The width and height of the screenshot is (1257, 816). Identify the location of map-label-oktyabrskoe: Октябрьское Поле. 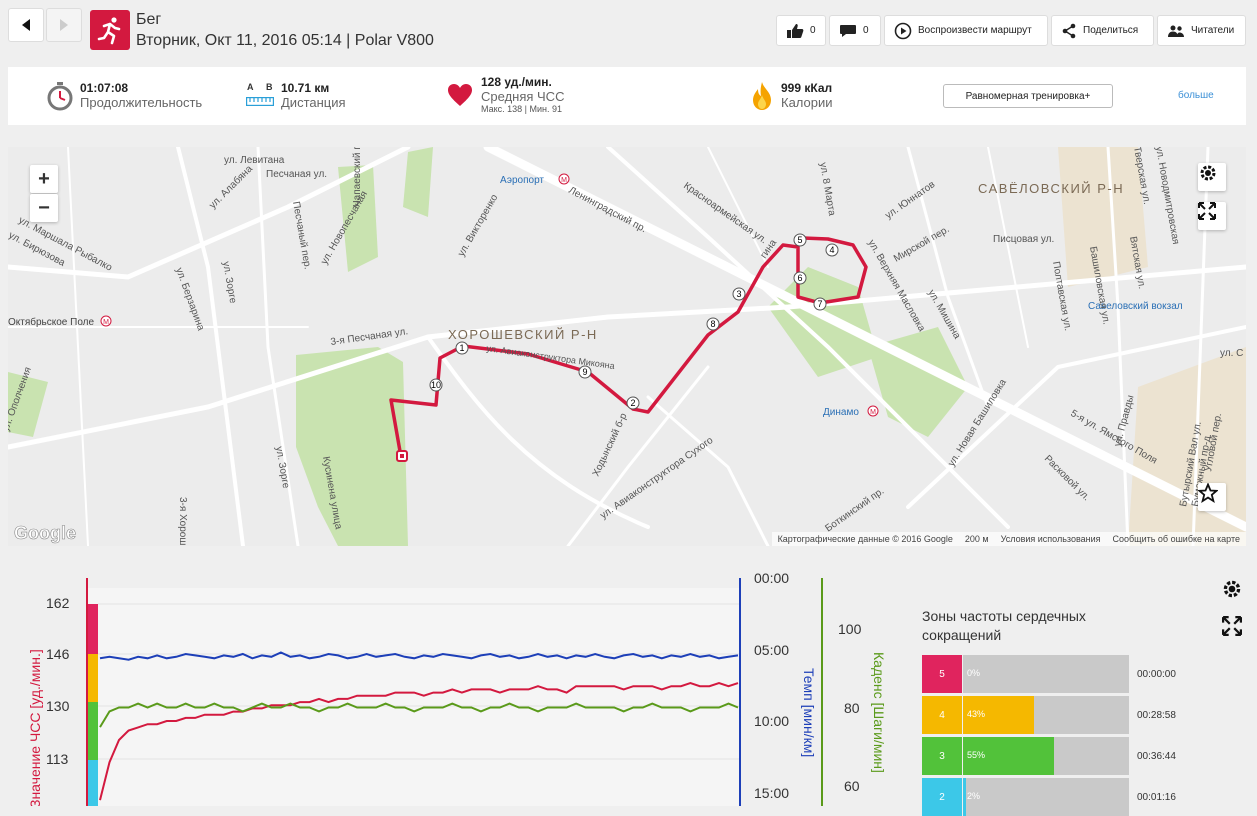
(51, 322).